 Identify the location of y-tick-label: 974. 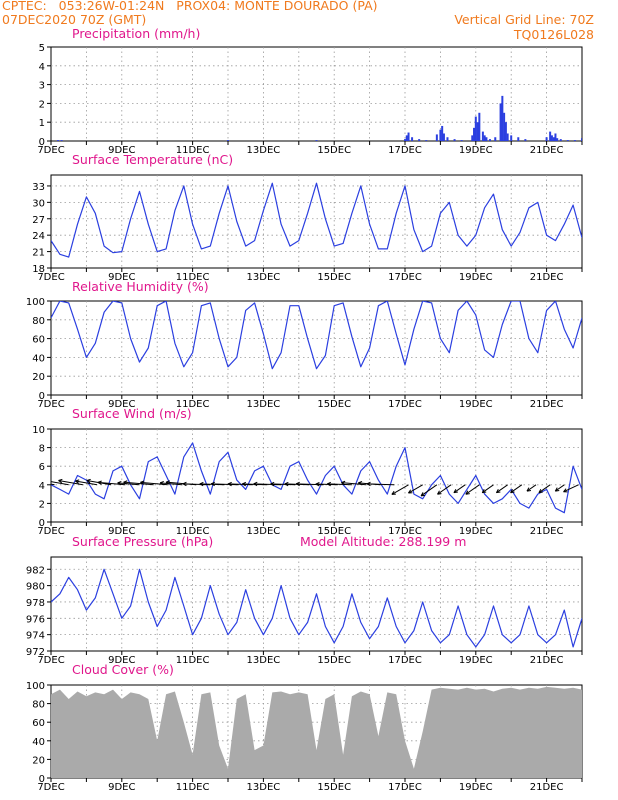
(35, 636).